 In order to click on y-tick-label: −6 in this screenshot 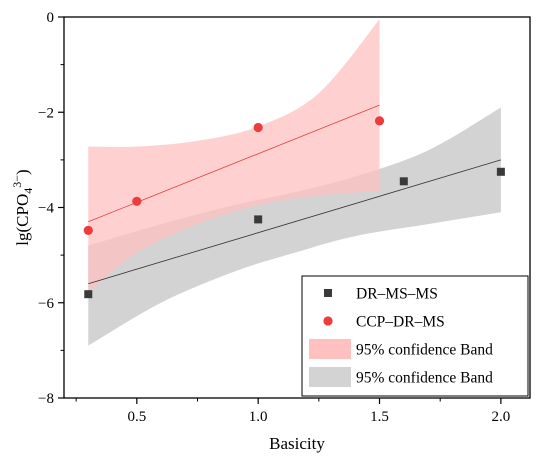, I will do `click(46, 304)`.